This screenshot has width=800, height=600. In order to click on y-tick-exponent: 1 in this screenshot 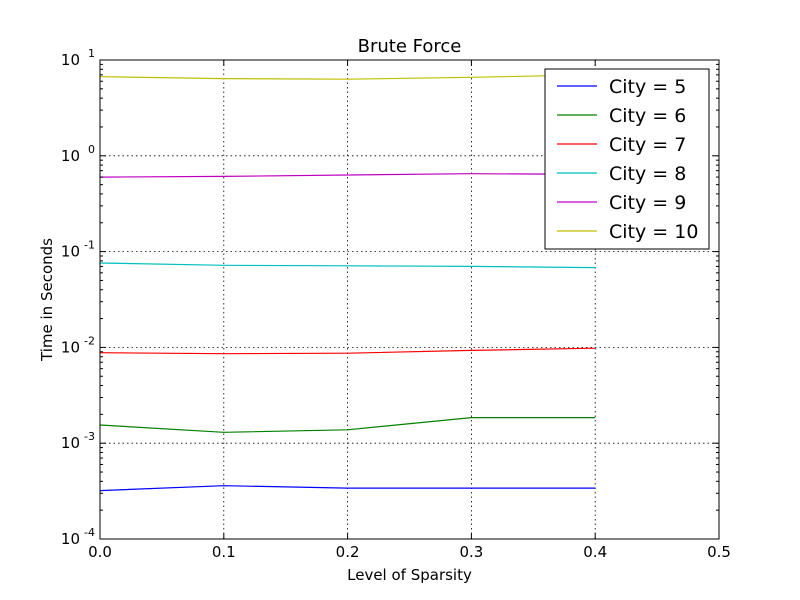, I will do `click(91, 53)`.